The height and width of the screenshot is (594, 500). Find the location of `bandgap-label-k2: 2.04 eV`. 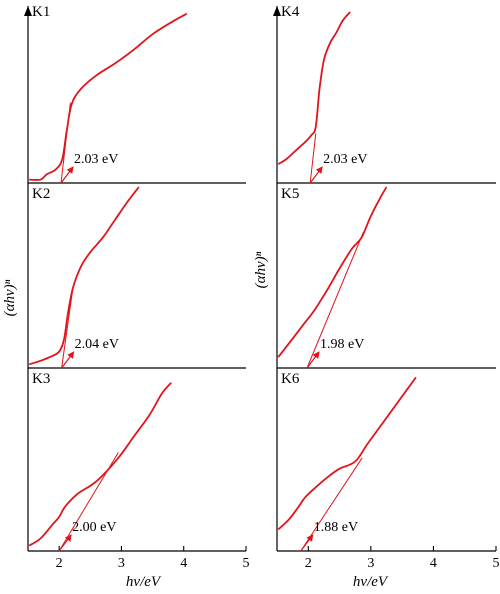

bandgap-label-k2: 2.04 eV is located at coordinates (97, 344).